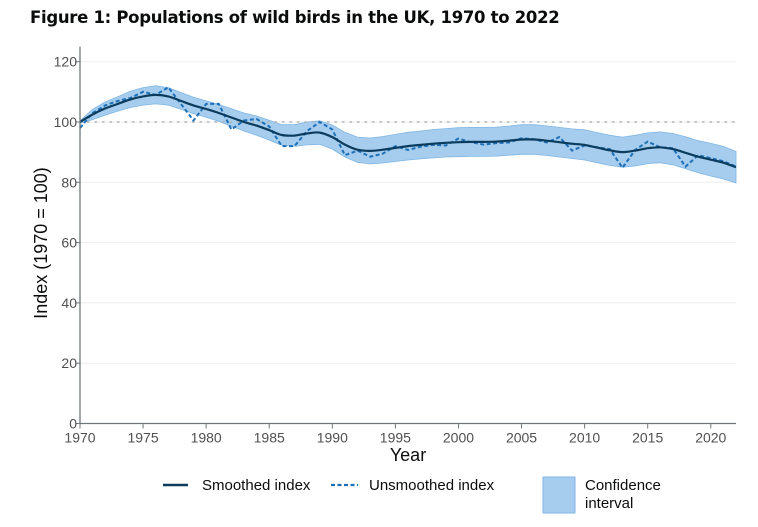 The height and width of the screenshot is (527, 758). Describe the element at coordinates (206, 438) in the screenshot. I see `x-tick-label-1980: 1980` at that location.